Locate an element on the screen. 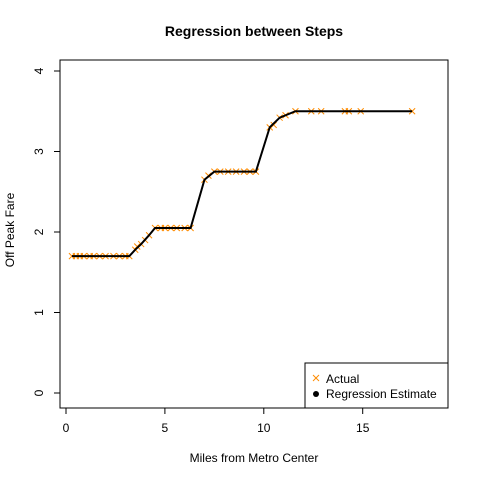  y-tick-label: 3 is located at coordinates (39, 151).